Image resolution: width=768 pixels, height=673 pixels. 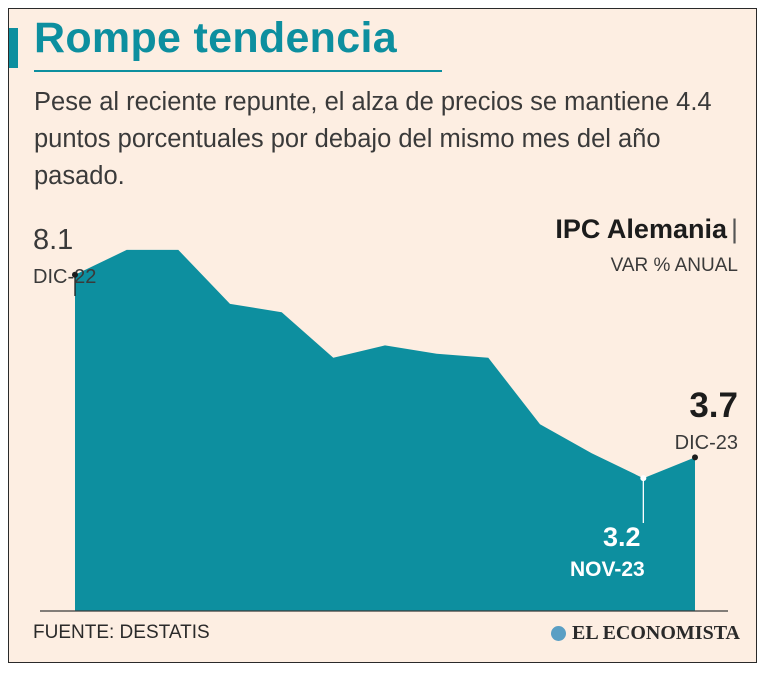 I want to click on series-name-label: IPC Alemania |, so click(x=646, y=229).